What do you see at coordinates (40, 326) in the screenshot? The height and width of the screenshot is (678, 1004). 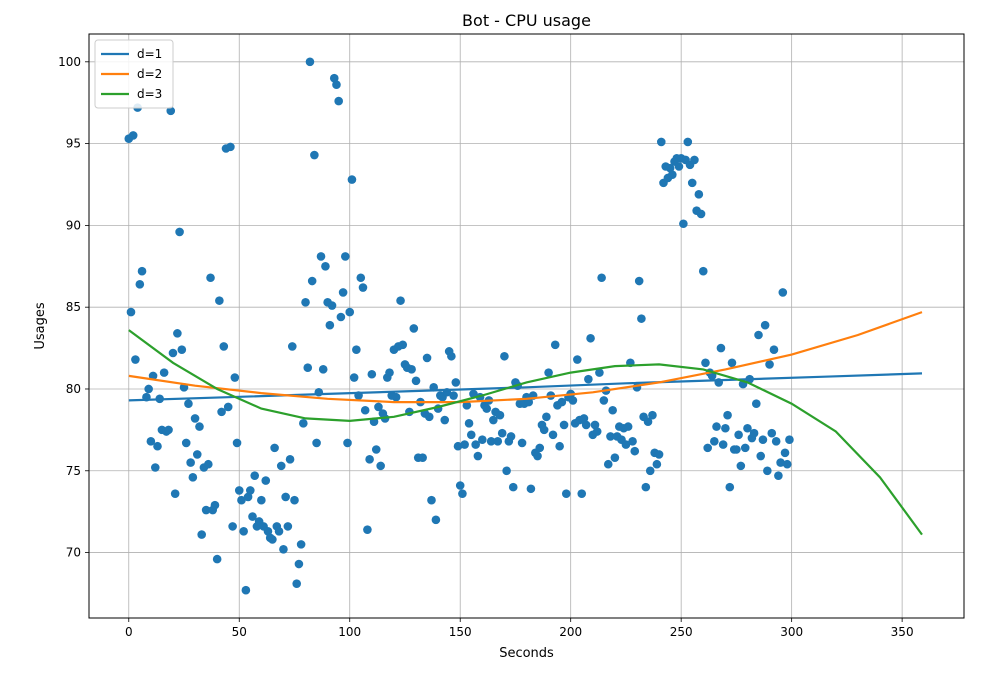 I see `y-axis-label: Usages` at bounding box center [40, 326].